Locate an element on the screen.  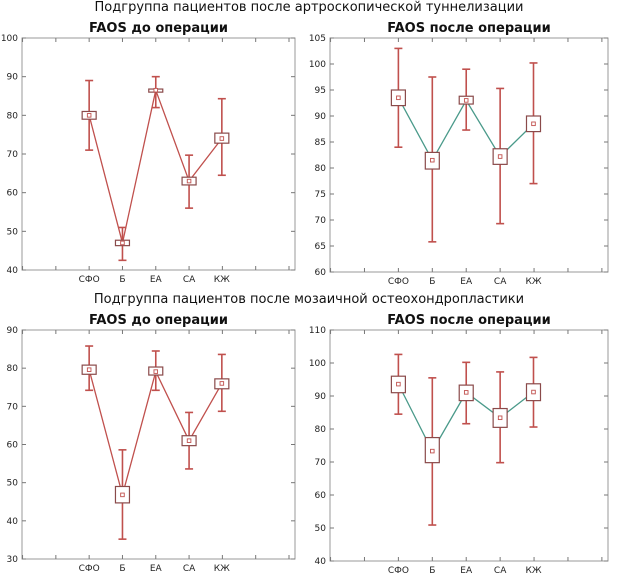
mean-line is located at coordinates (155, 165).